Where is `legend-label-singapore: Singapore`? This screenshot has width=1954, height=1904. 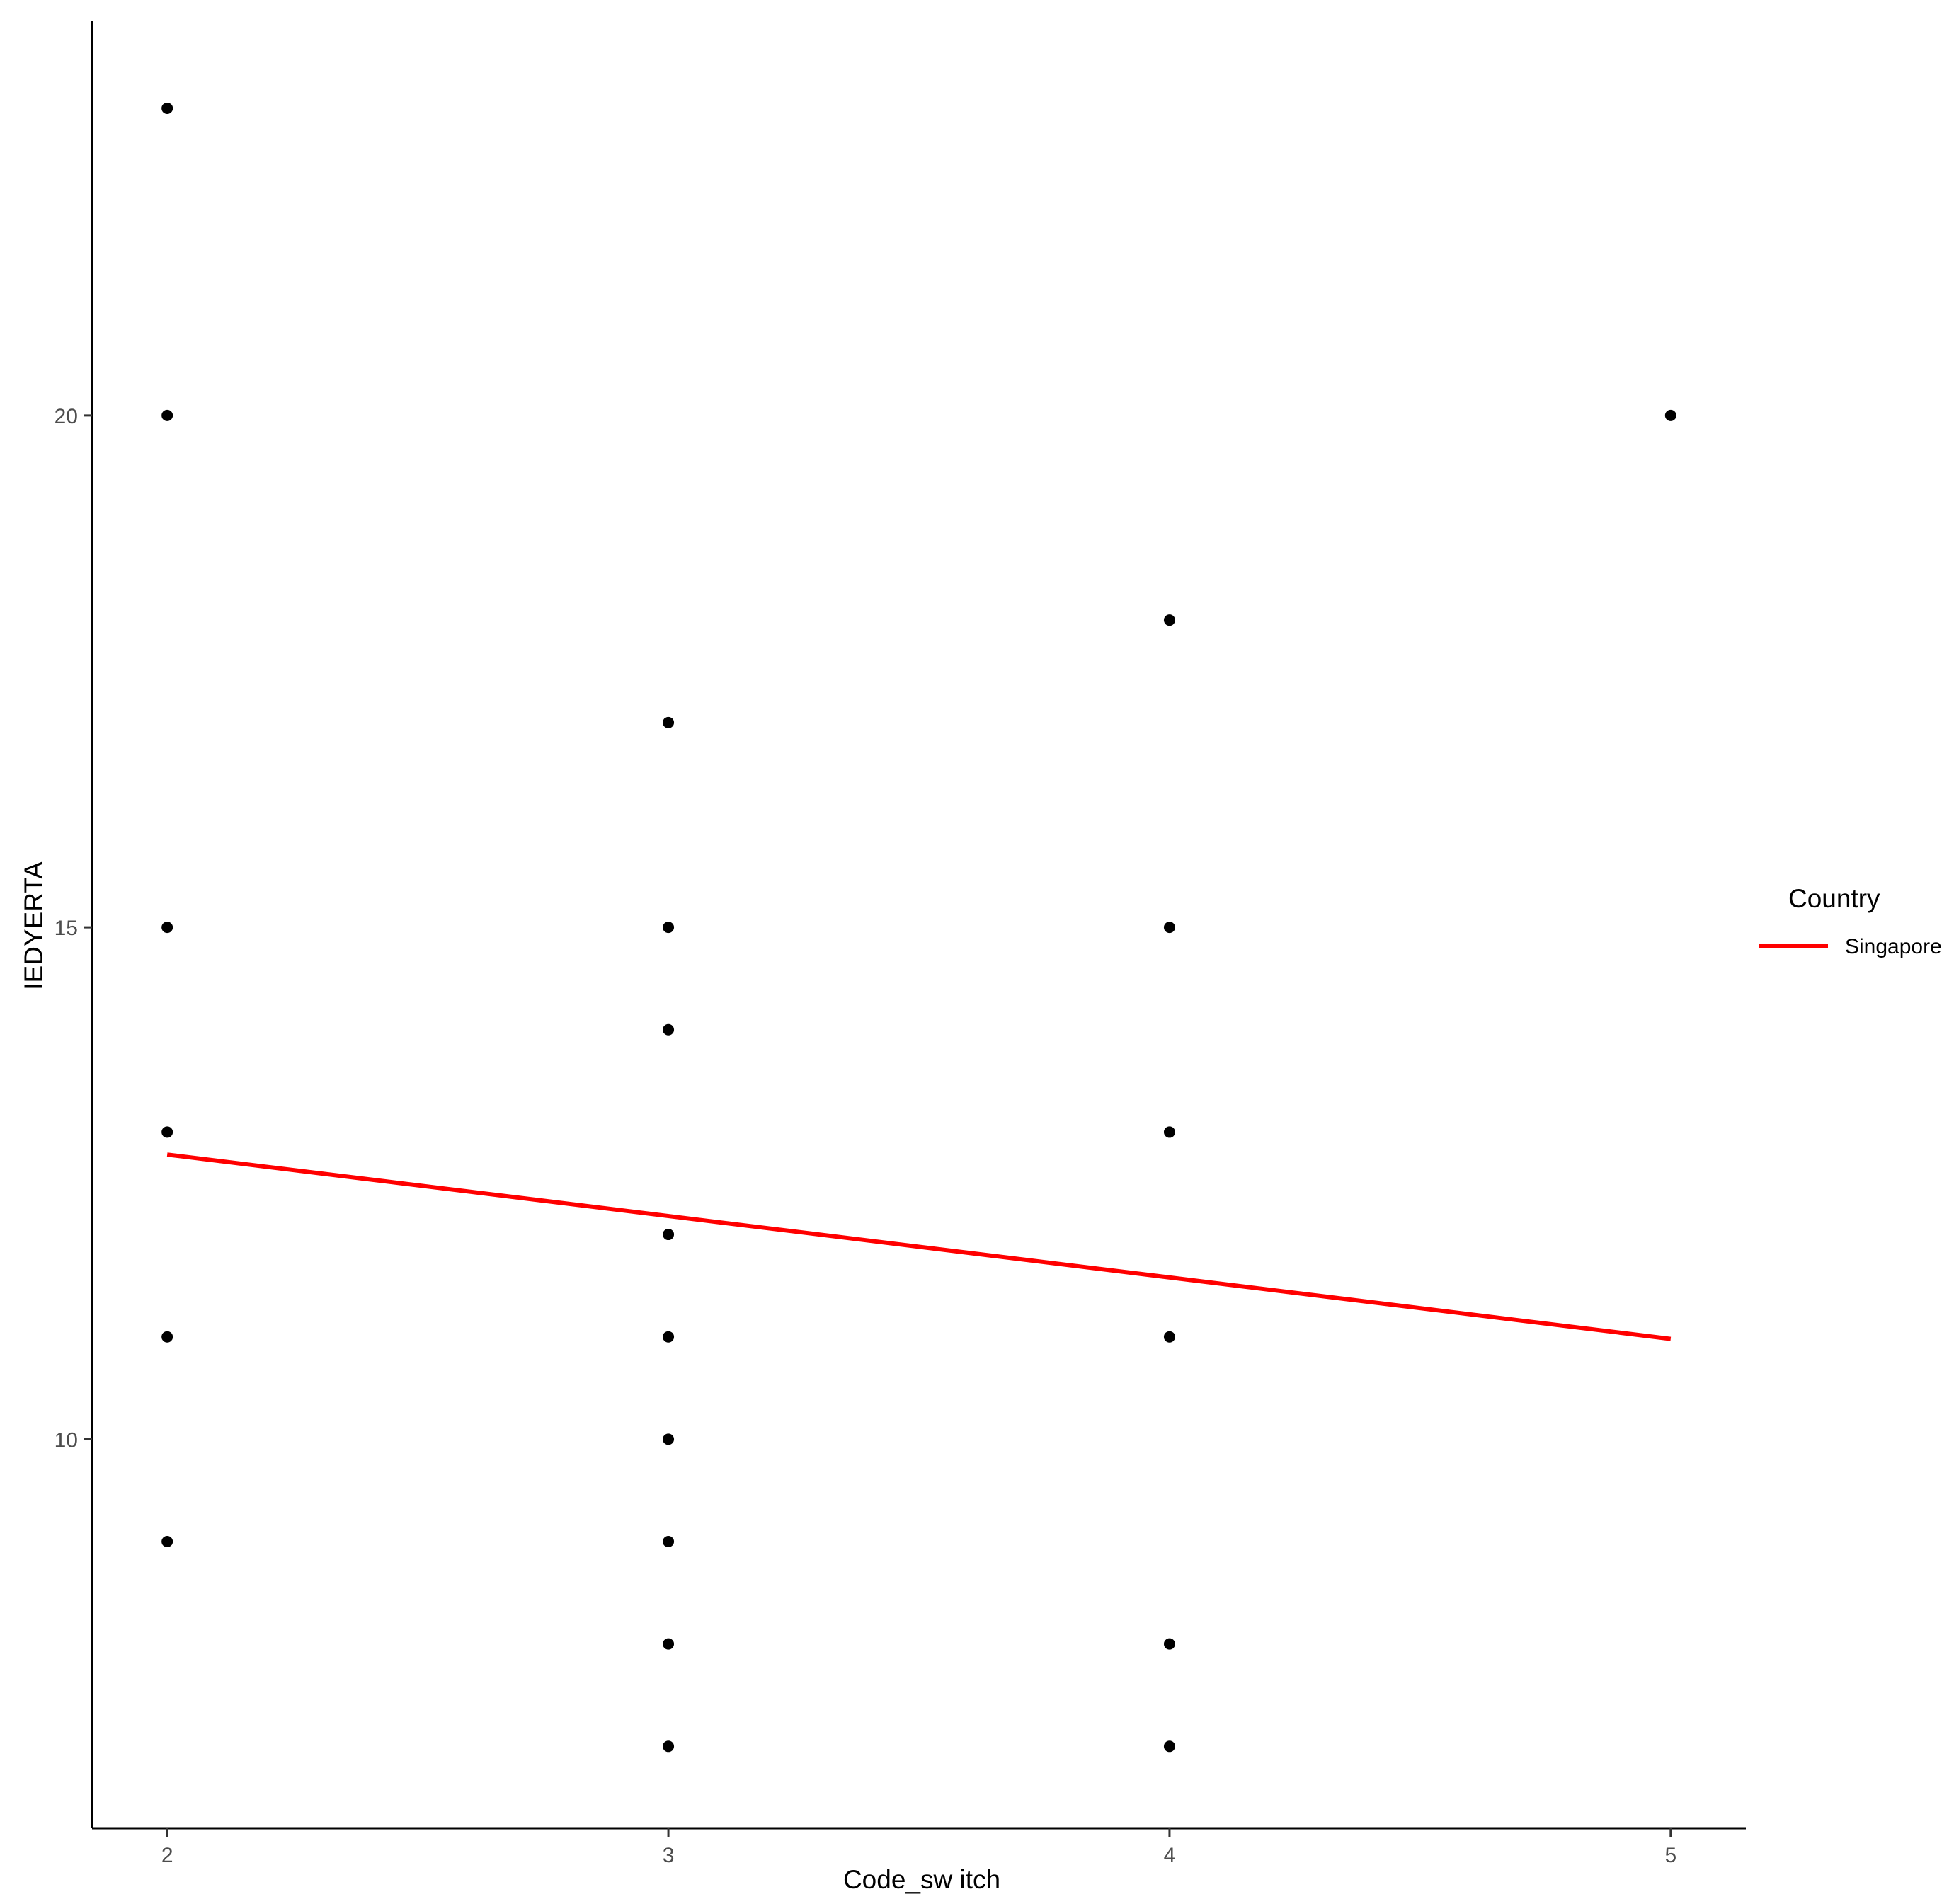
legend-label-singapore: Singapore is located at coordinates (1893, 947).